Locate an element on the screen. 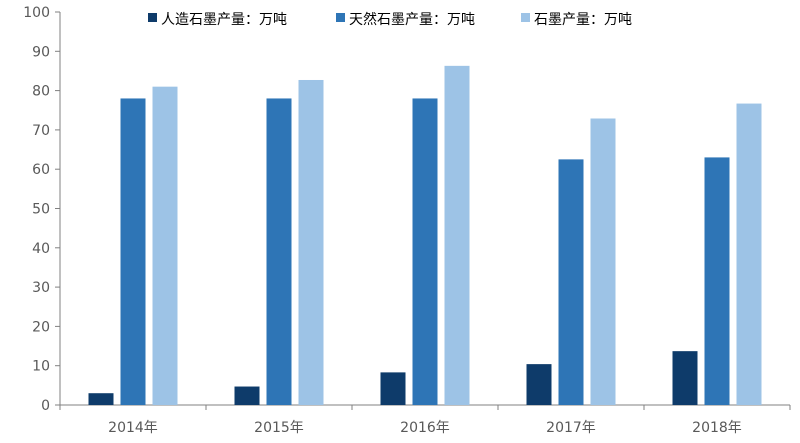 This screenshot has width=800, height=443. y-tick-label: 10 is located at coordinates (41, 367).